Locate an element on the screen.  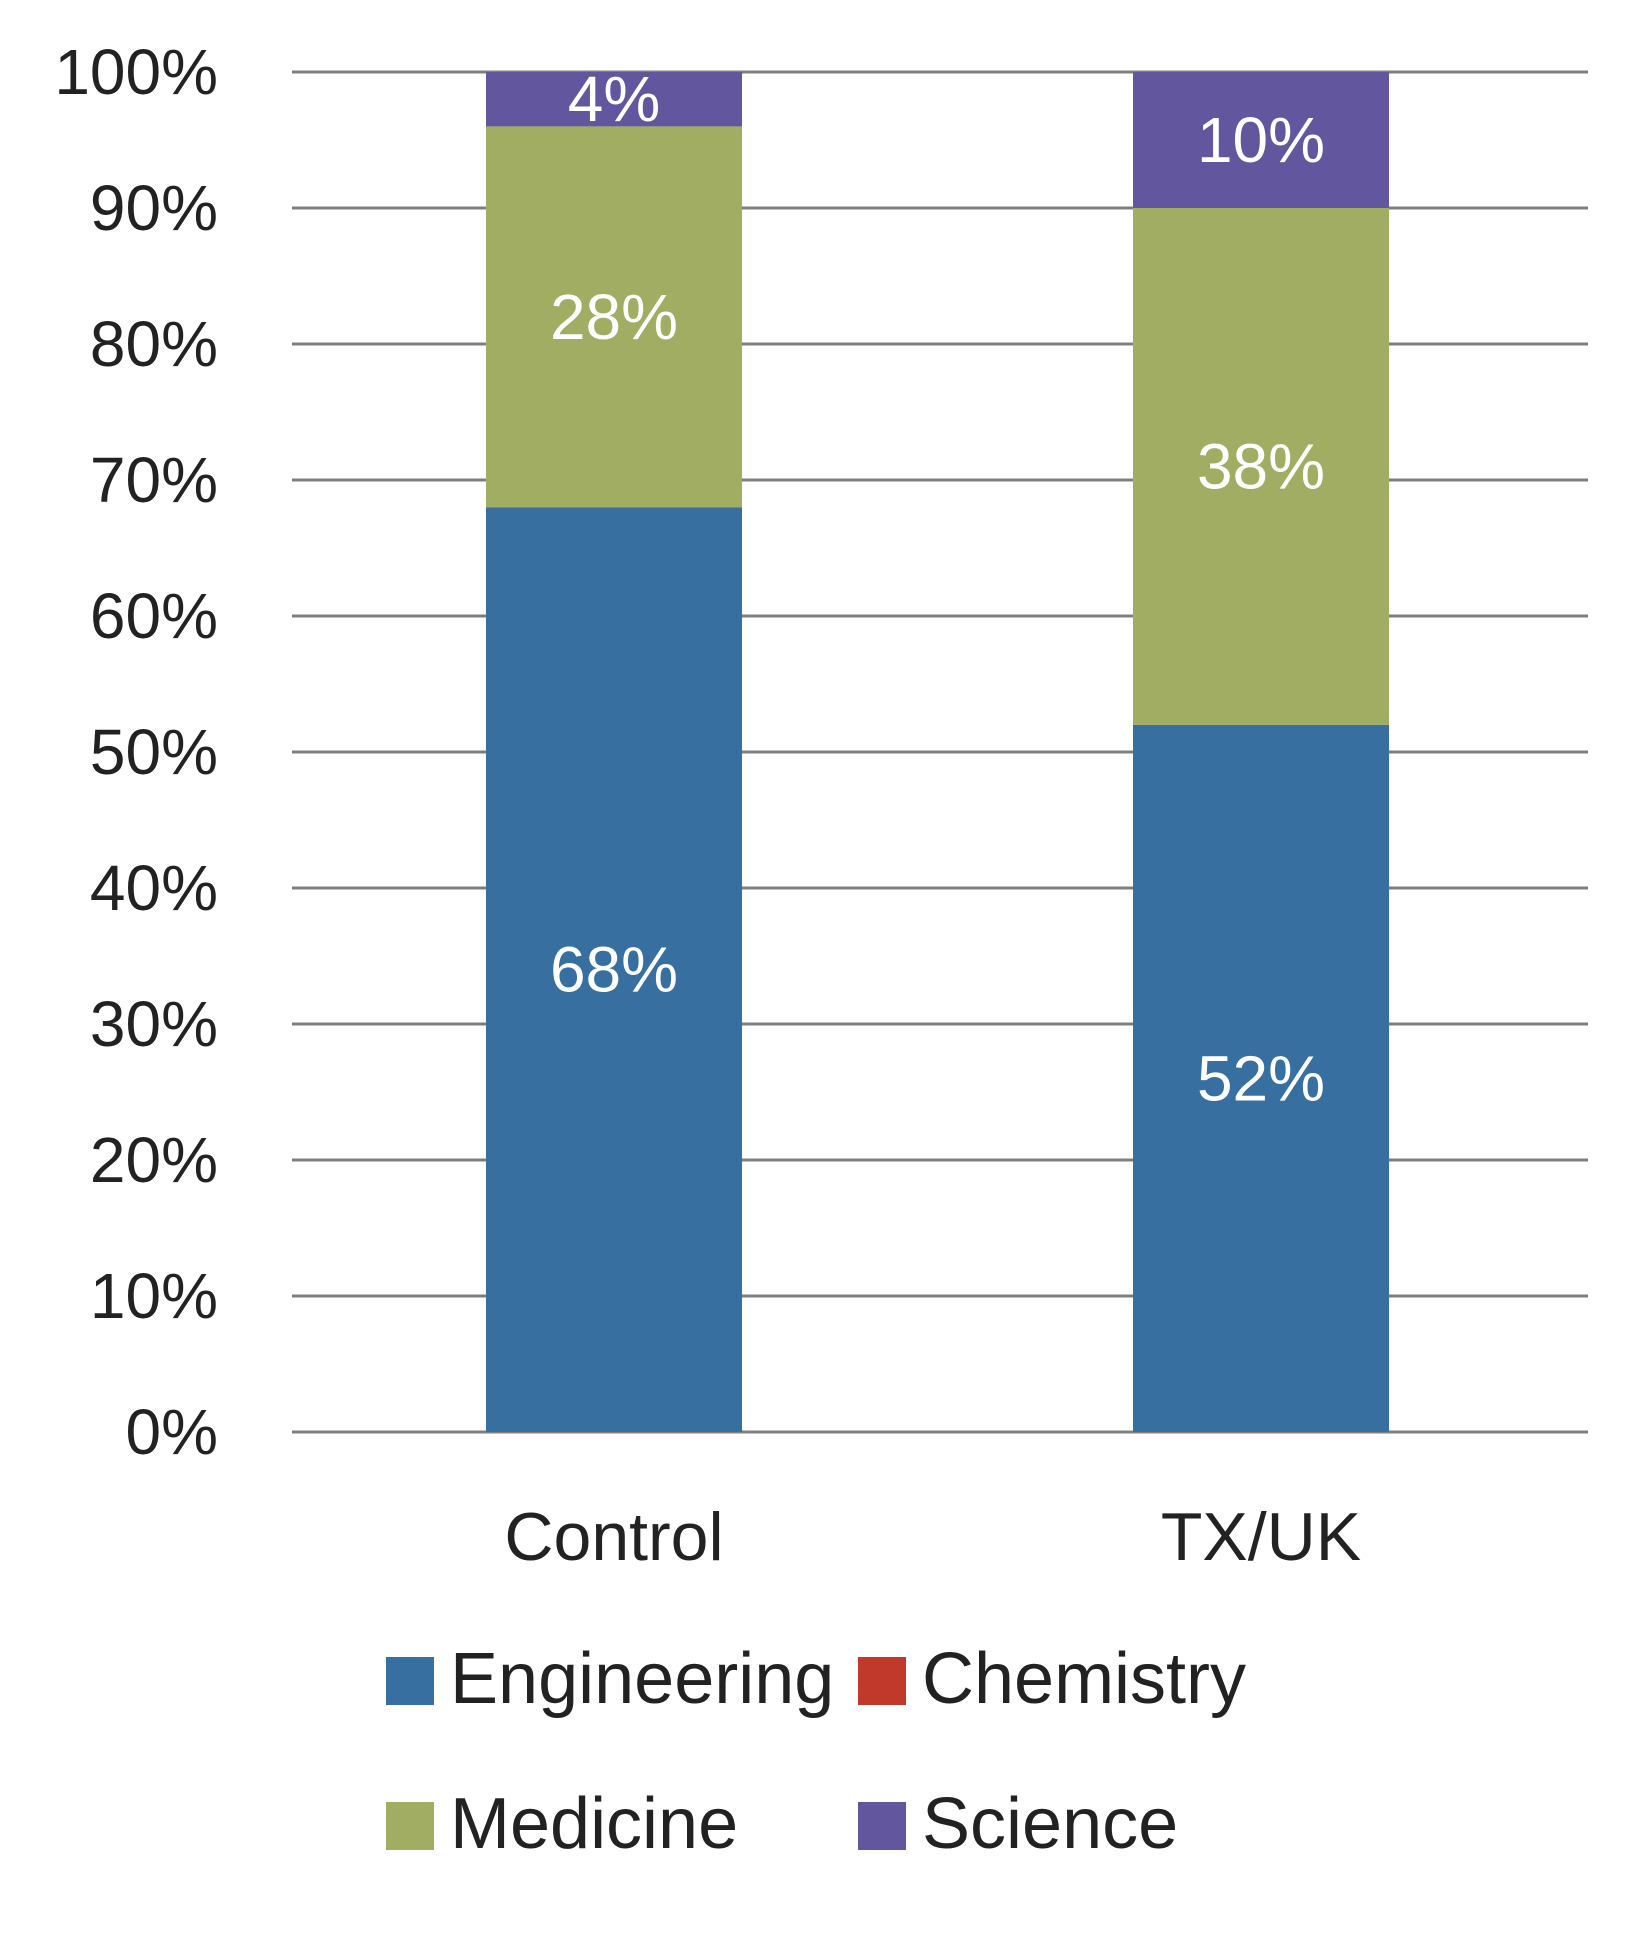
y-tick-label: 70% is located at coordinates (154, 480).